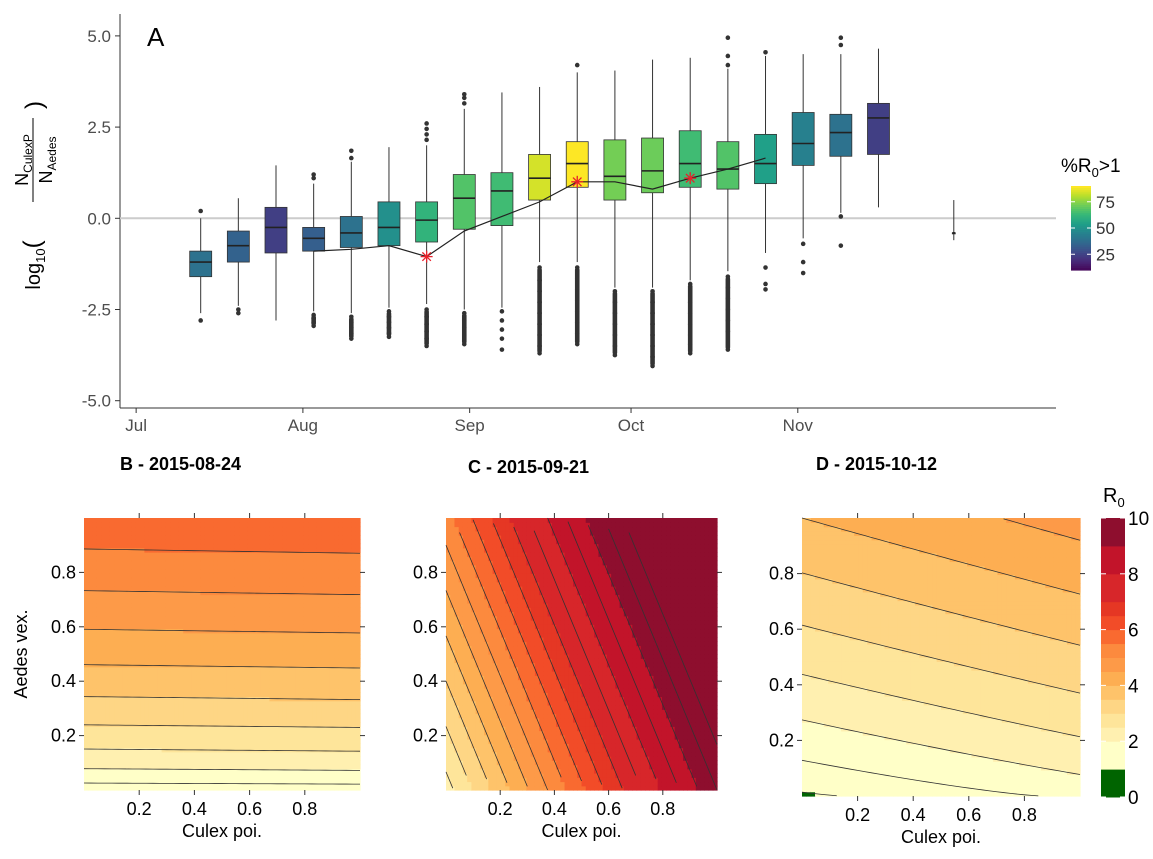 This screenshot has width=1153, height=859. Describe the element at coordinates (1133, 742) in the screenshot. I see `legend-r0-tick: 2` at that location.